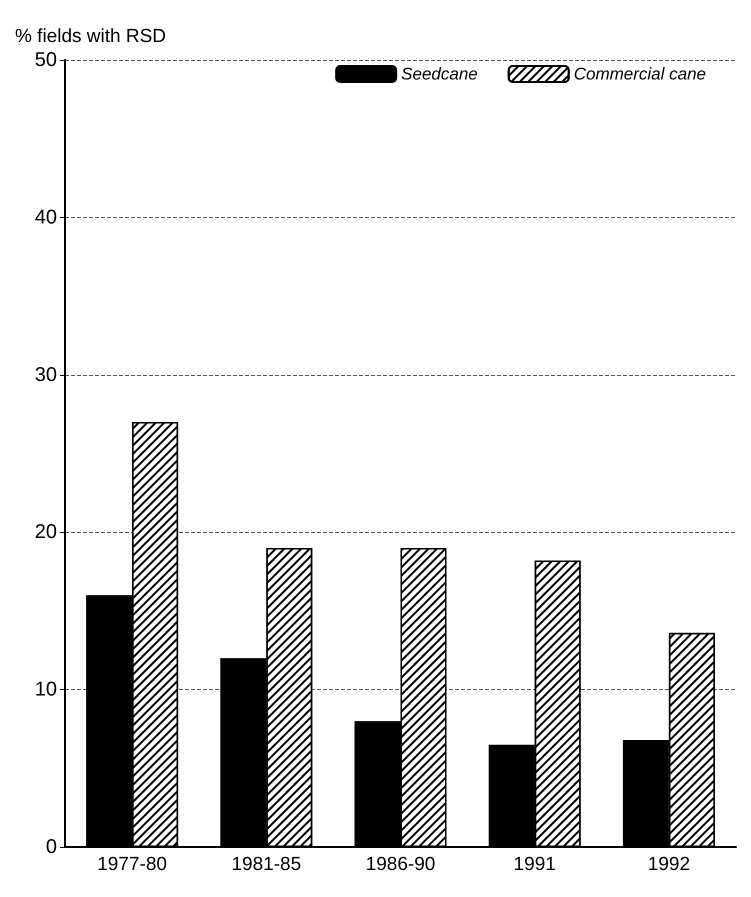 The height and width of the screenshot is (897, 751). I want to click on legend-label: Commercial cane, so click(640, 74).